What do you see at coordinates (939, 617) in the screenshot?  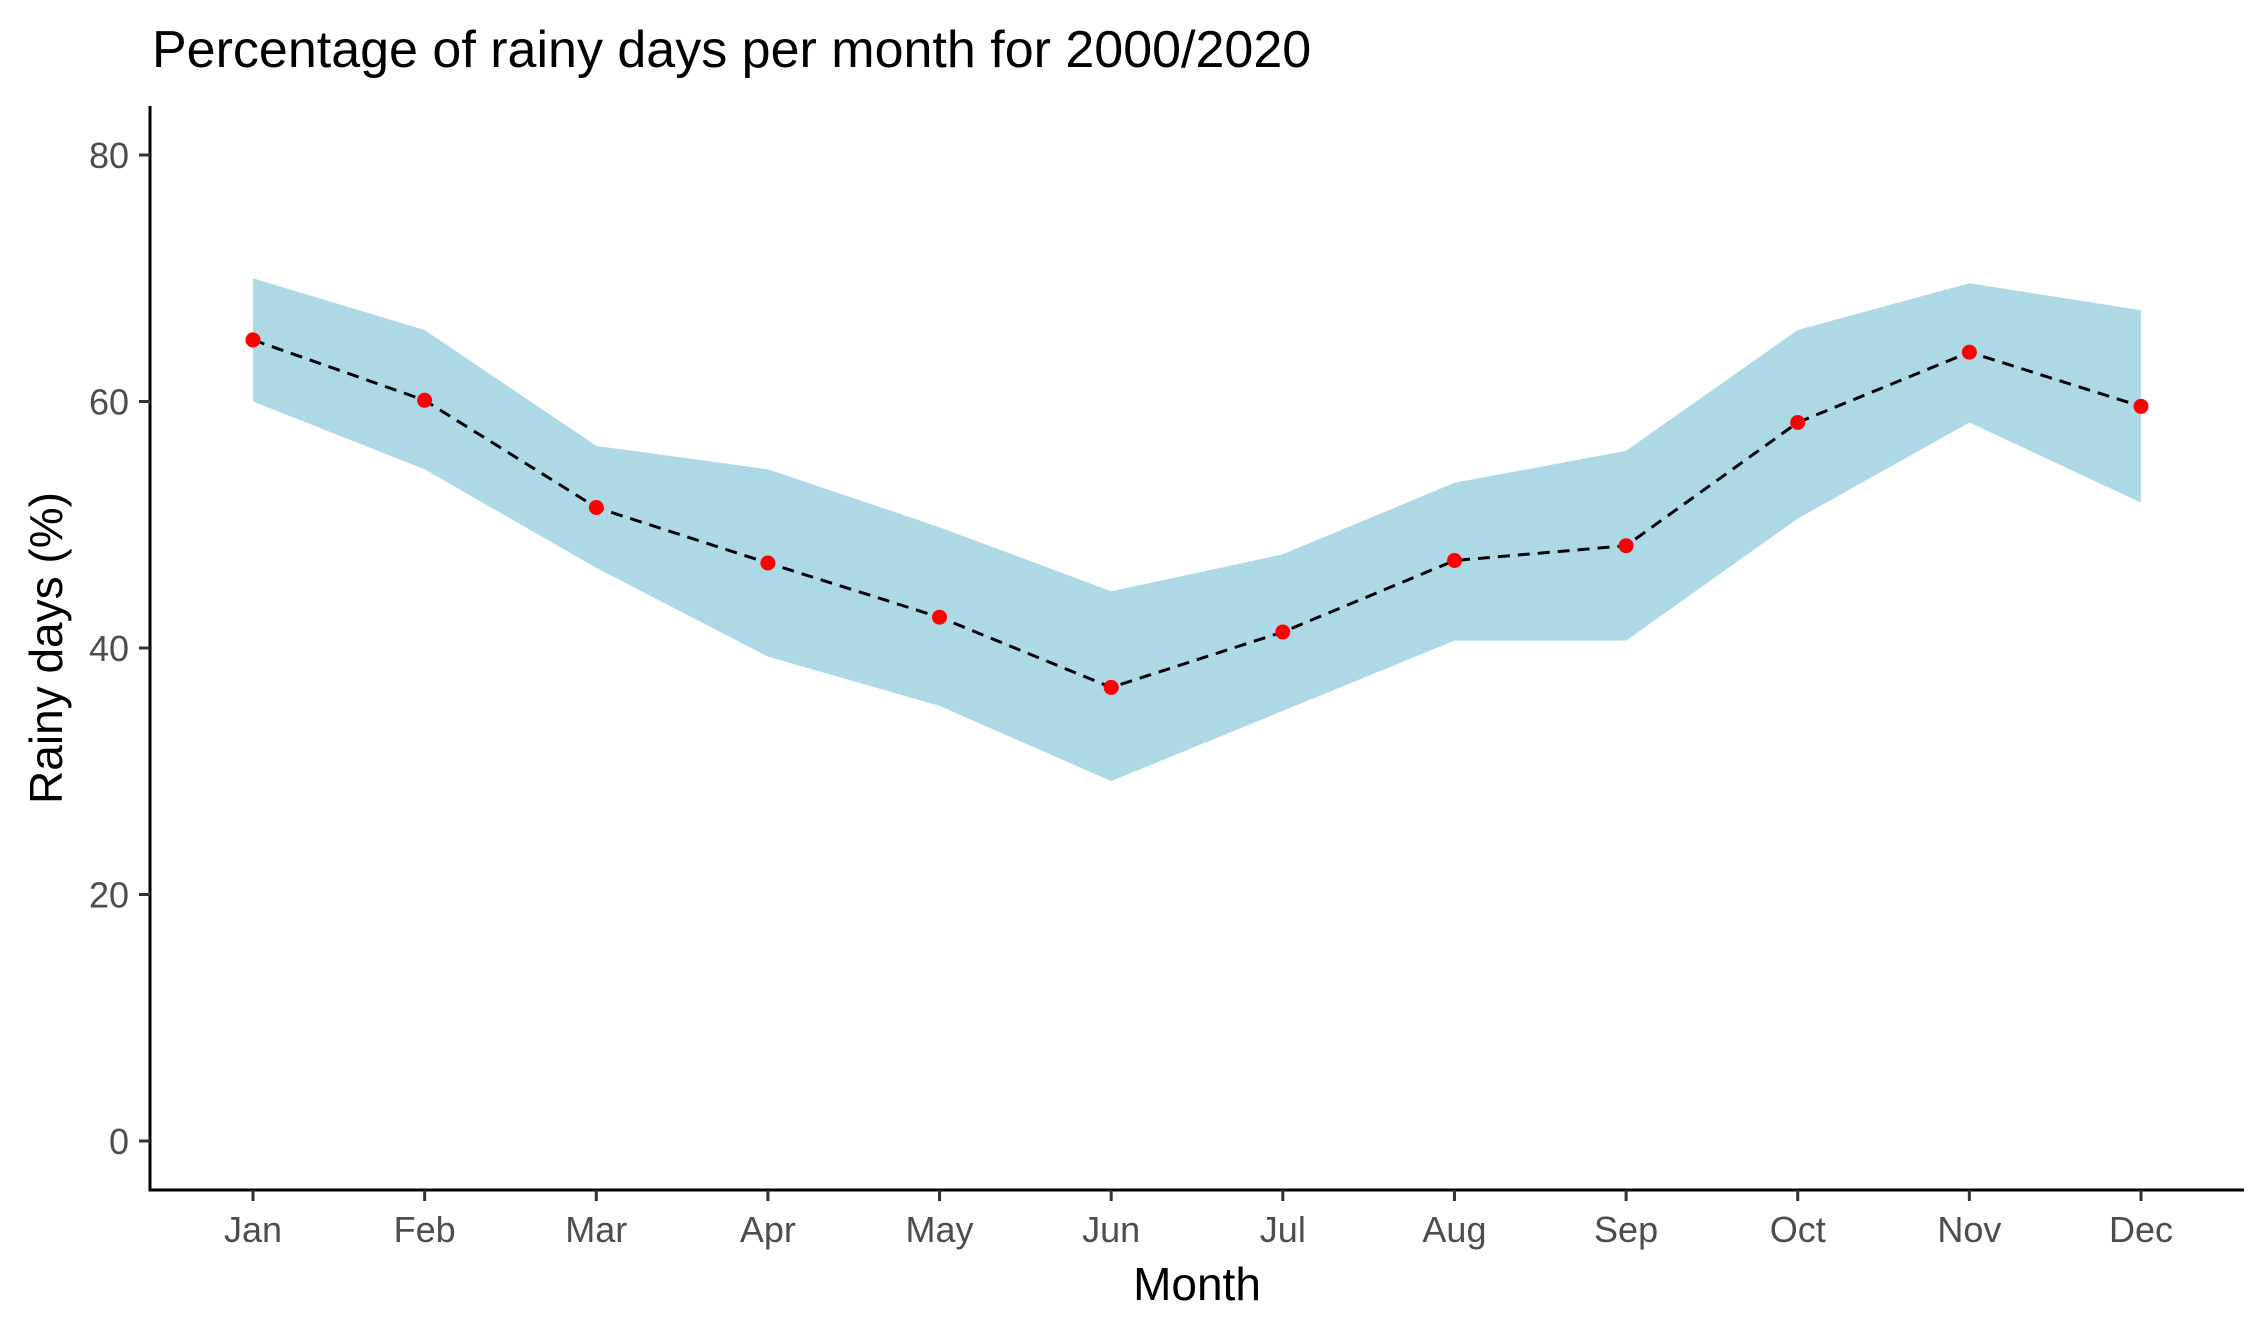 I see `data-point-may` at bounding box center [939, 617].